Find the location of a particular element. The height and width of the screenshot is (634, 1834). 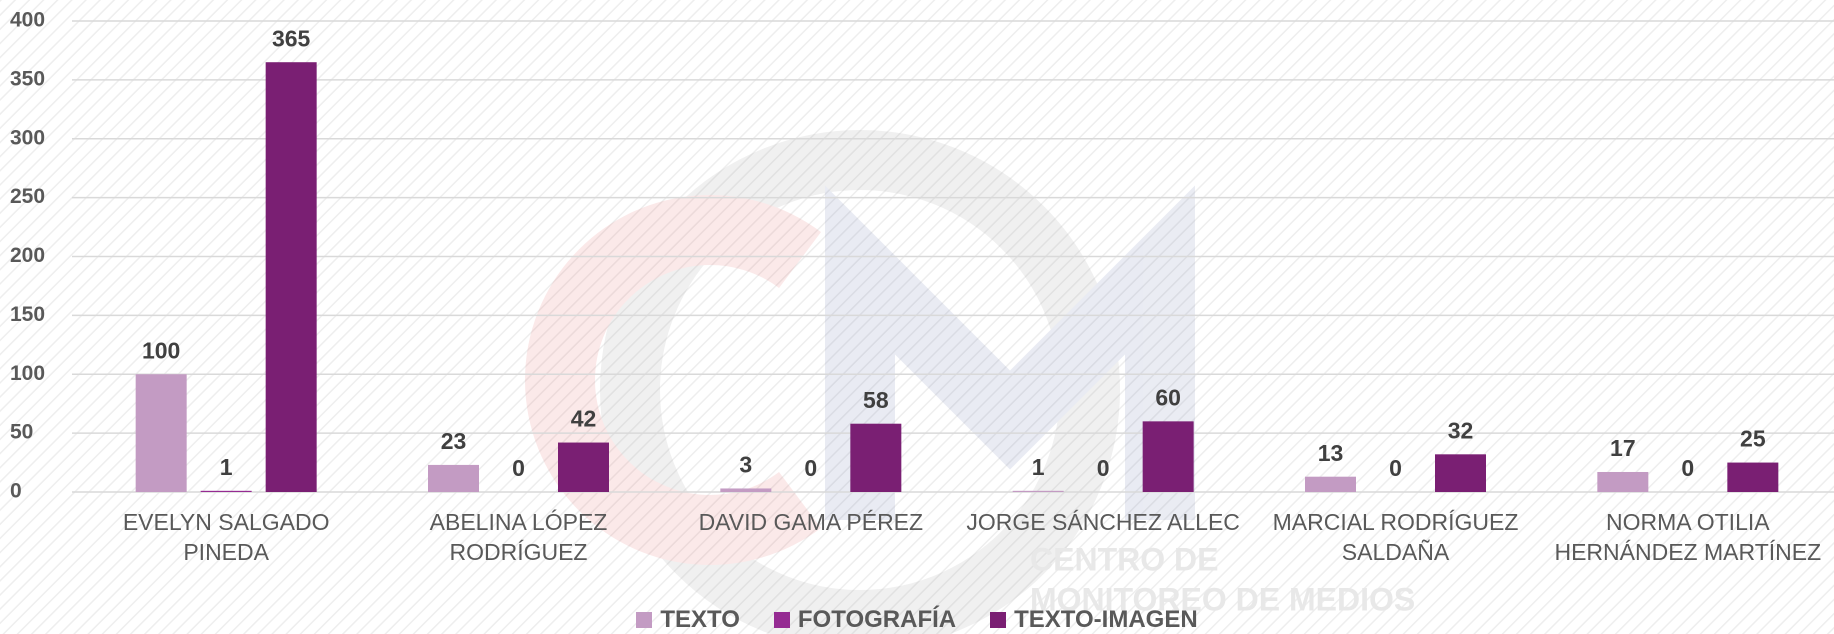

legend-label: TEXTO is located at coordinates (700, 619).